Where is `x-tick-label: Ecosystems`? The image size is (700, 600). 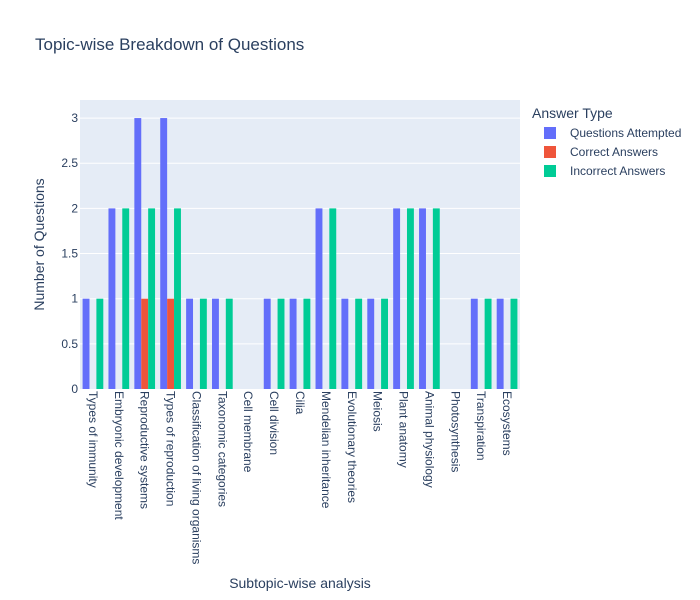 x-tick-label: Ecosystems is located at coordinates (507, 423).